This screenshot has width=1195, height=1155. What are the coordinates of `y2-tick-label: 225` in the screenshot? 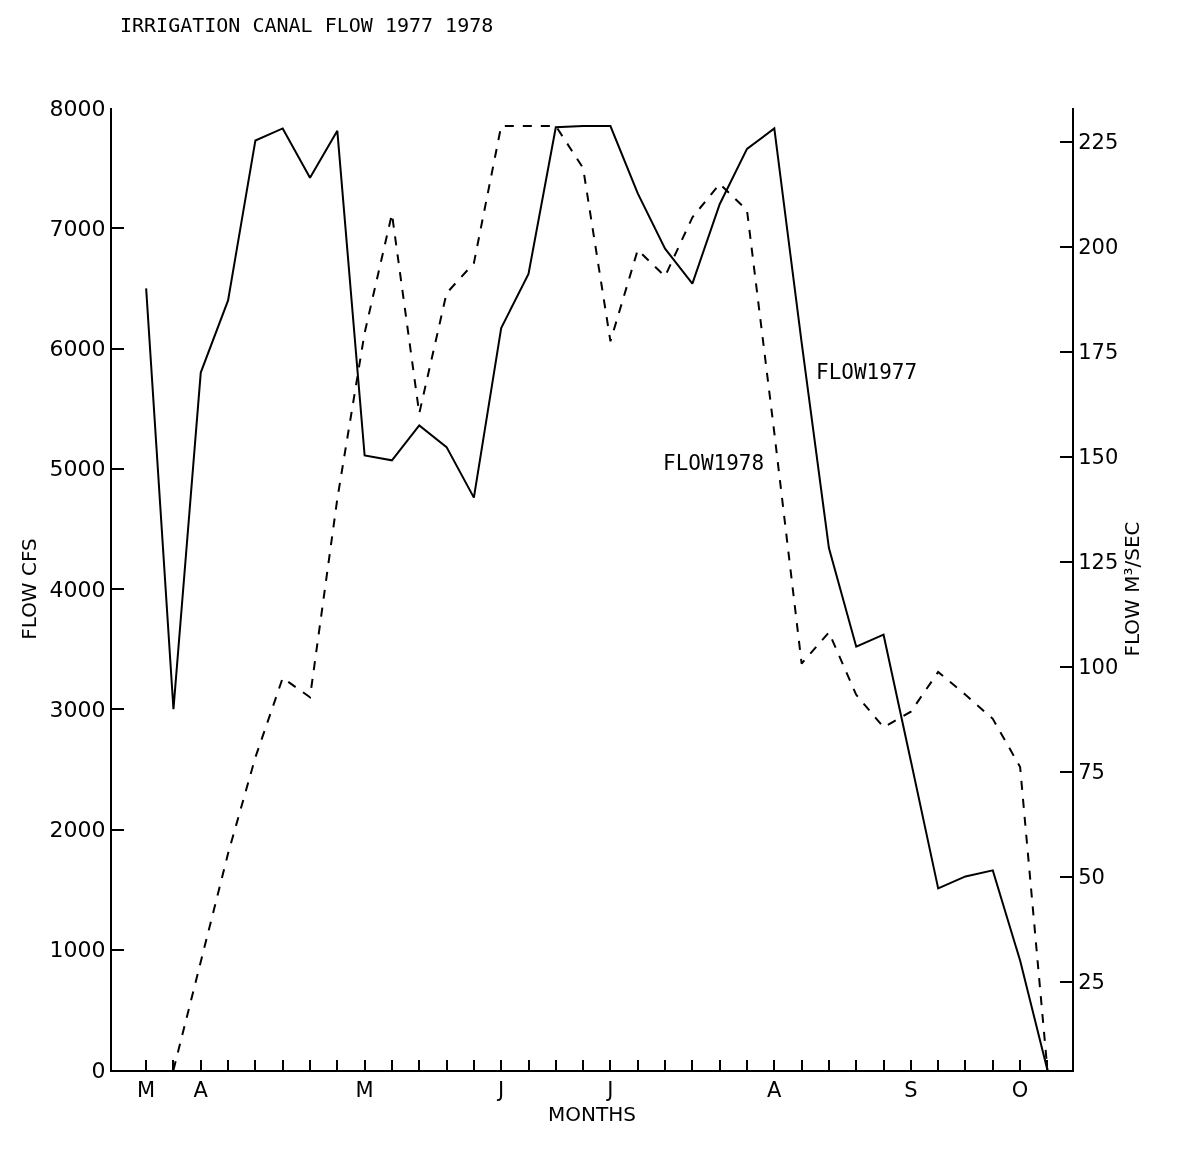 It's located at (1098, 141).